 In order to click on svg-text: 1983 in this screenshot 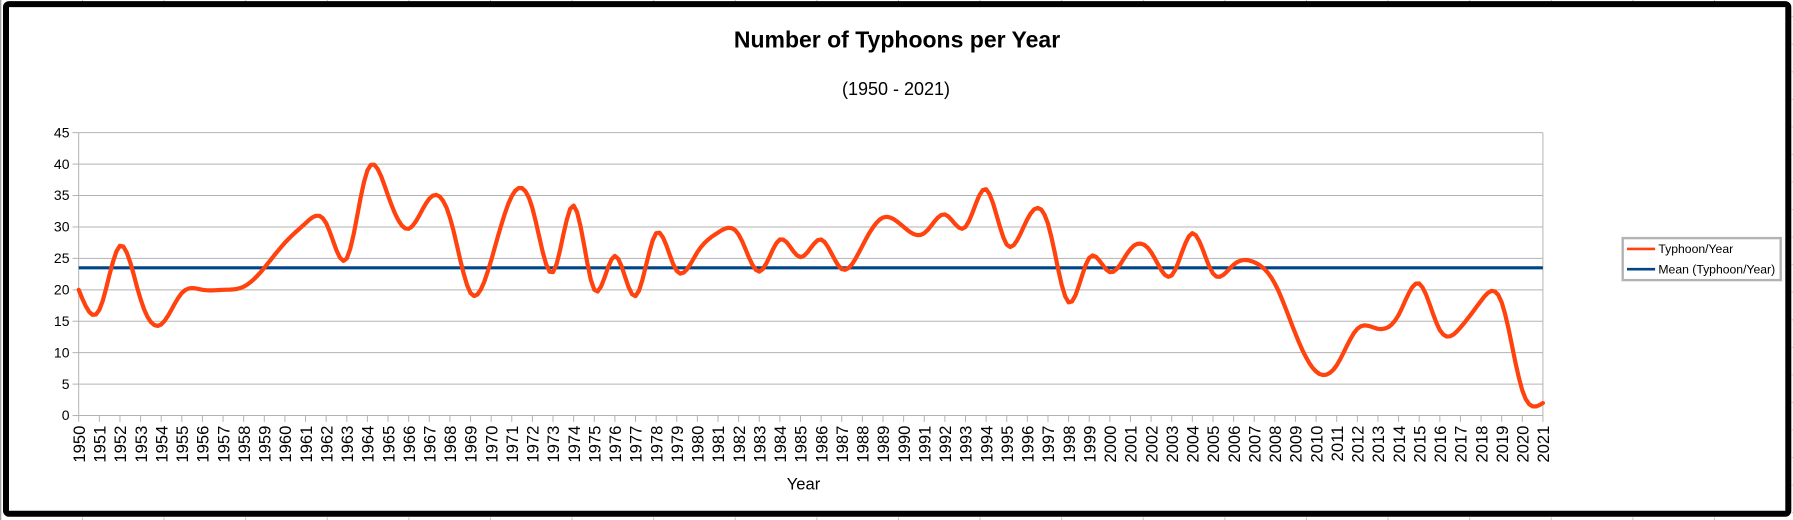, I will do `click(759, 444)`.